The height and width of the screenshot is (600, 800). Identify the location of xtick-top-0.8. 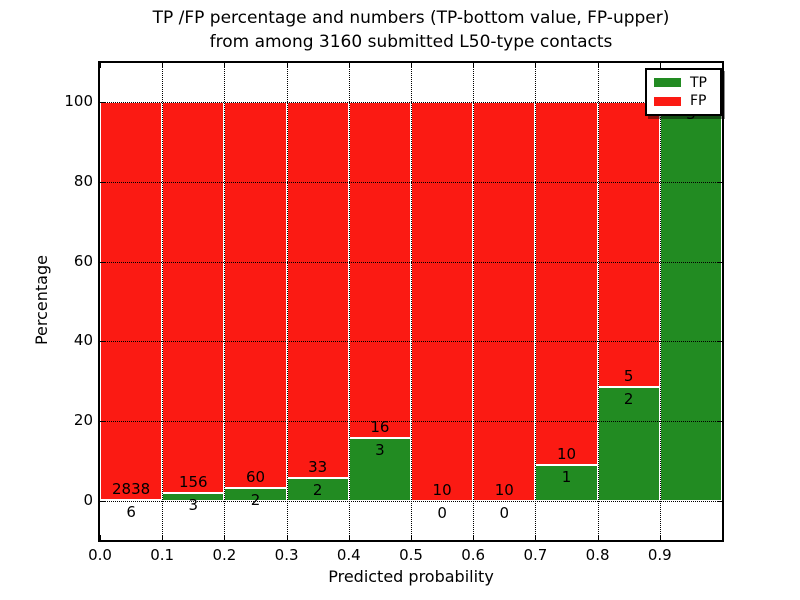
(598, 65).